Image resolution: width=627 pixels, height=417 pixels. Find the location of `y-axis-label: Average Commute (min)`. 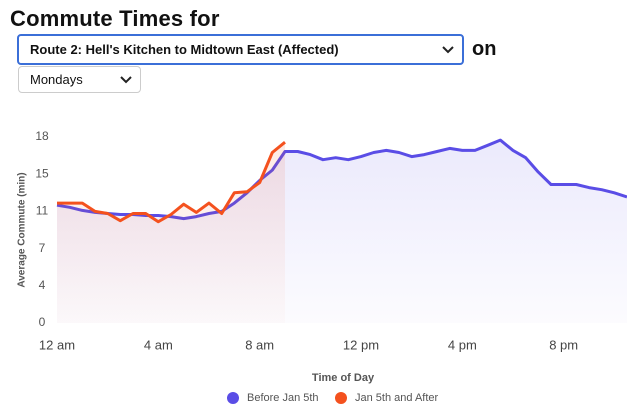

y-axis-label: Average Commute (min) is located at coordinates (22, 229).